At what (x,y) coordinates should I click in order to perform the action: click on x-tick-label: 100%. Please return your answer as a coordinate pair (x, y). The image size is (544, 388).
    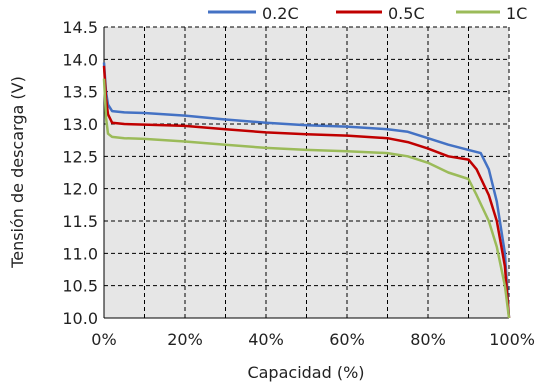
    Looking at the image, I should click on (512, 339).